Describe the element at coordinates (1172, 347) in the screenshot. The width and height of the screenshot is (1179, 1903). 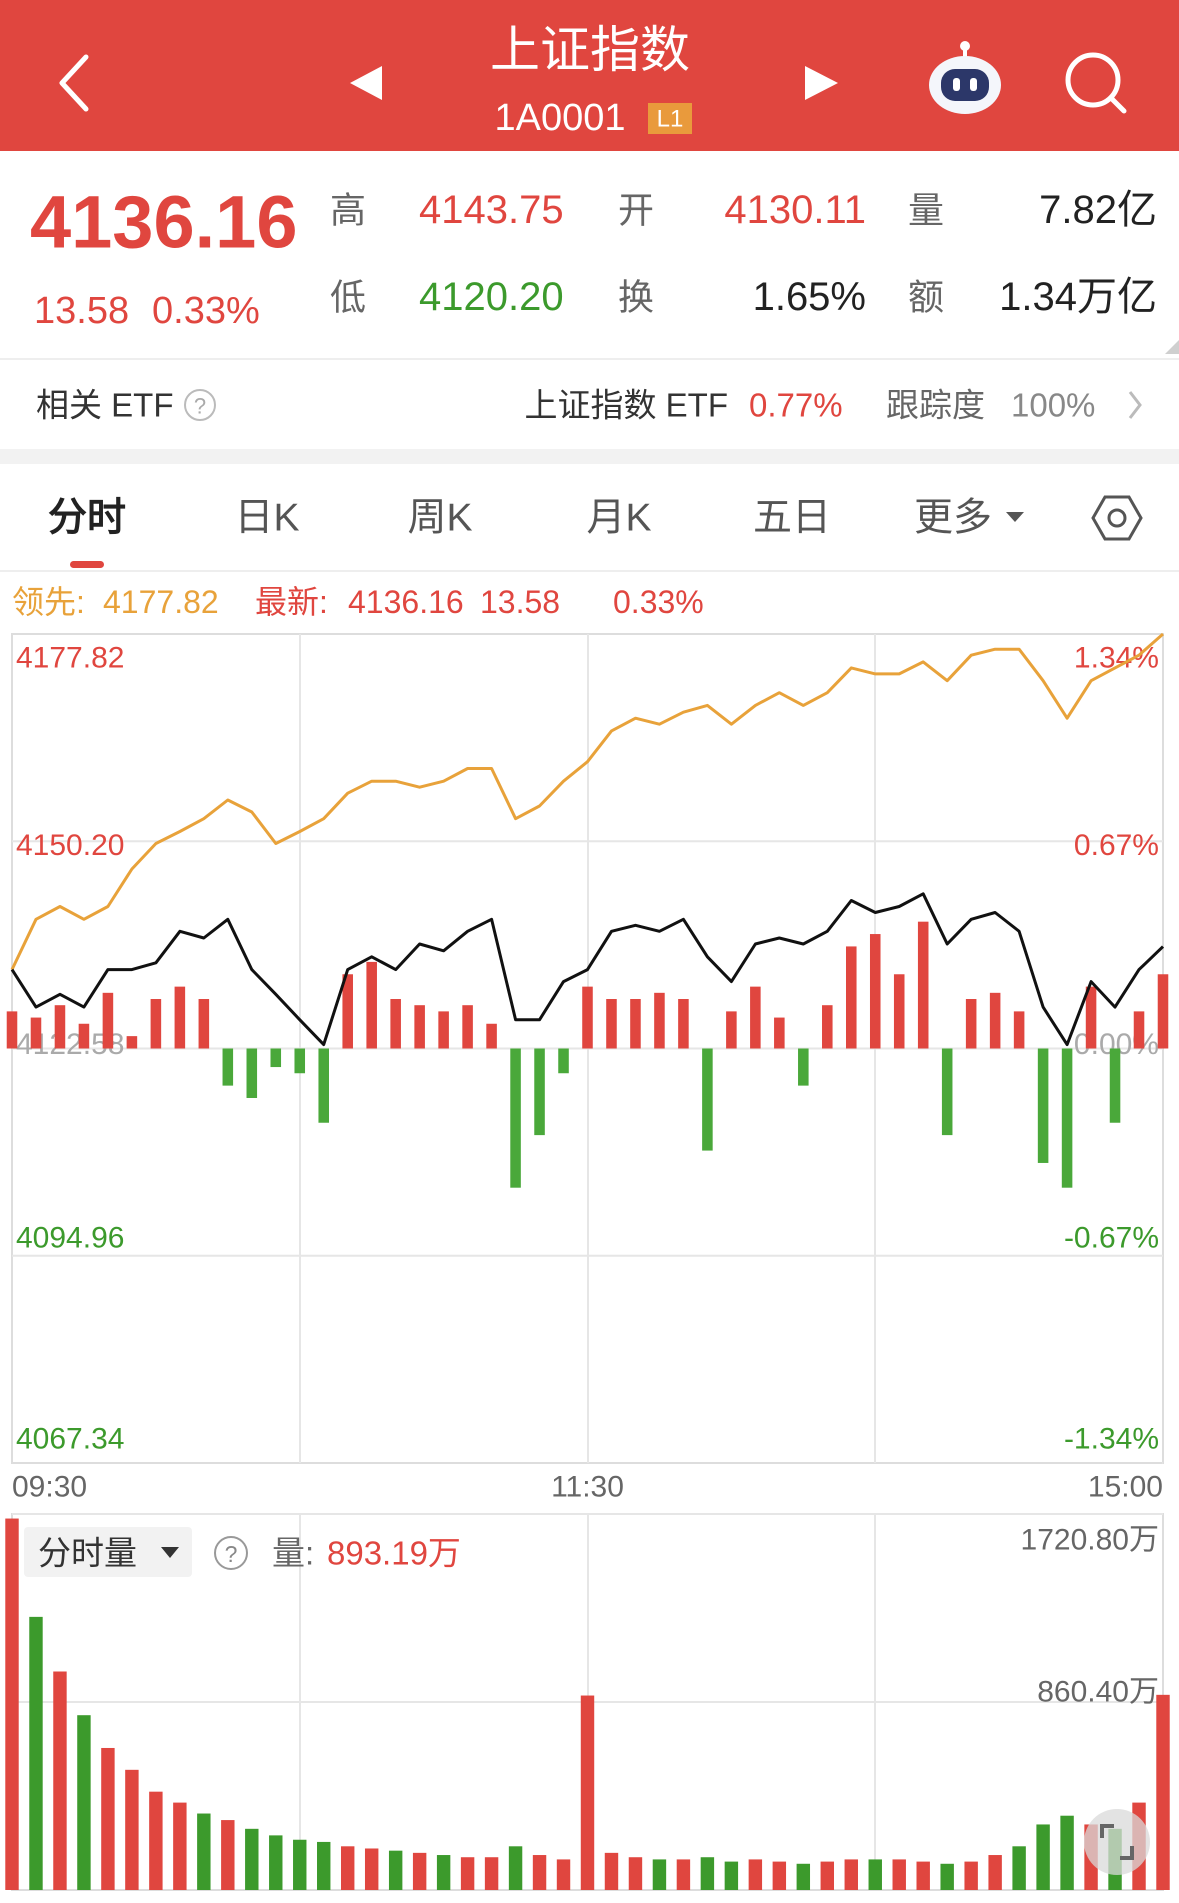
I see `expand-corner` at that location.